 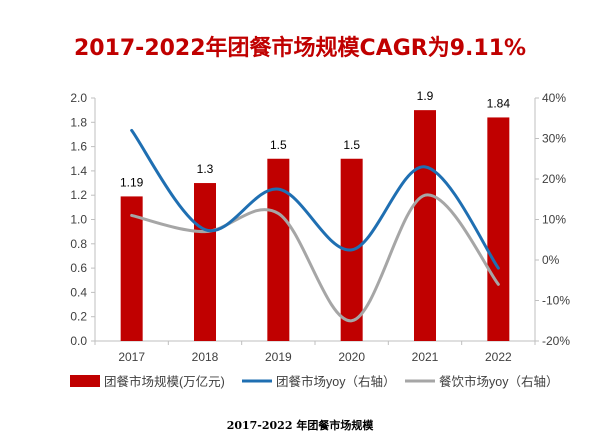 What do you see at coordinates (205, 357) in the screenshot?
I see `x-tick-label: 2018` at bounding box center [205, 357].